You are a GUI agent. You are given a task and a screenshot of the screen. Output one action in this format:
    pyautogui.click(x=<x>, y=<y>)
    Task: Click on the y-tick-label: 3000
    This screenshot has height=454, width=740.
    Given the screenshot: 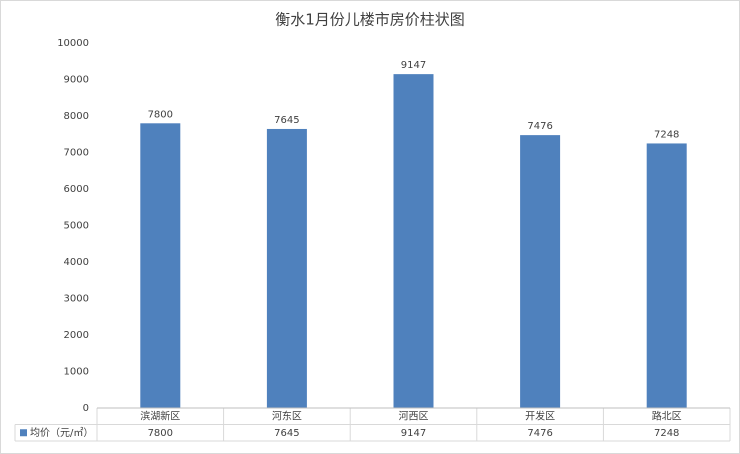 What is the action you would take?
    pyautogui.click(x=76, y=299)
    